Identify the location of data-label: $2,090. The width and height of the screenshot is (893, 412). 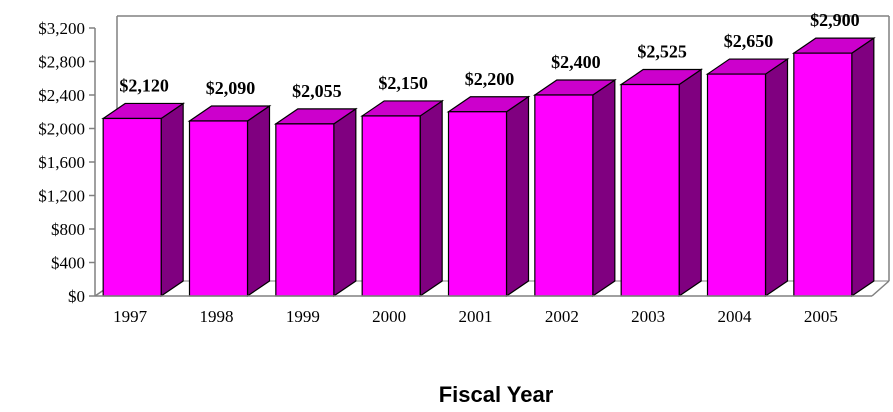
(231, 88).